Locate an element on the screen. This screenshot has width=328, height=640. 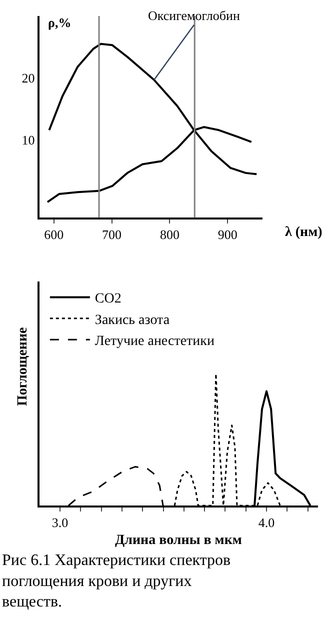
y-tick-label: 20 is located at coordinates (28, 78).